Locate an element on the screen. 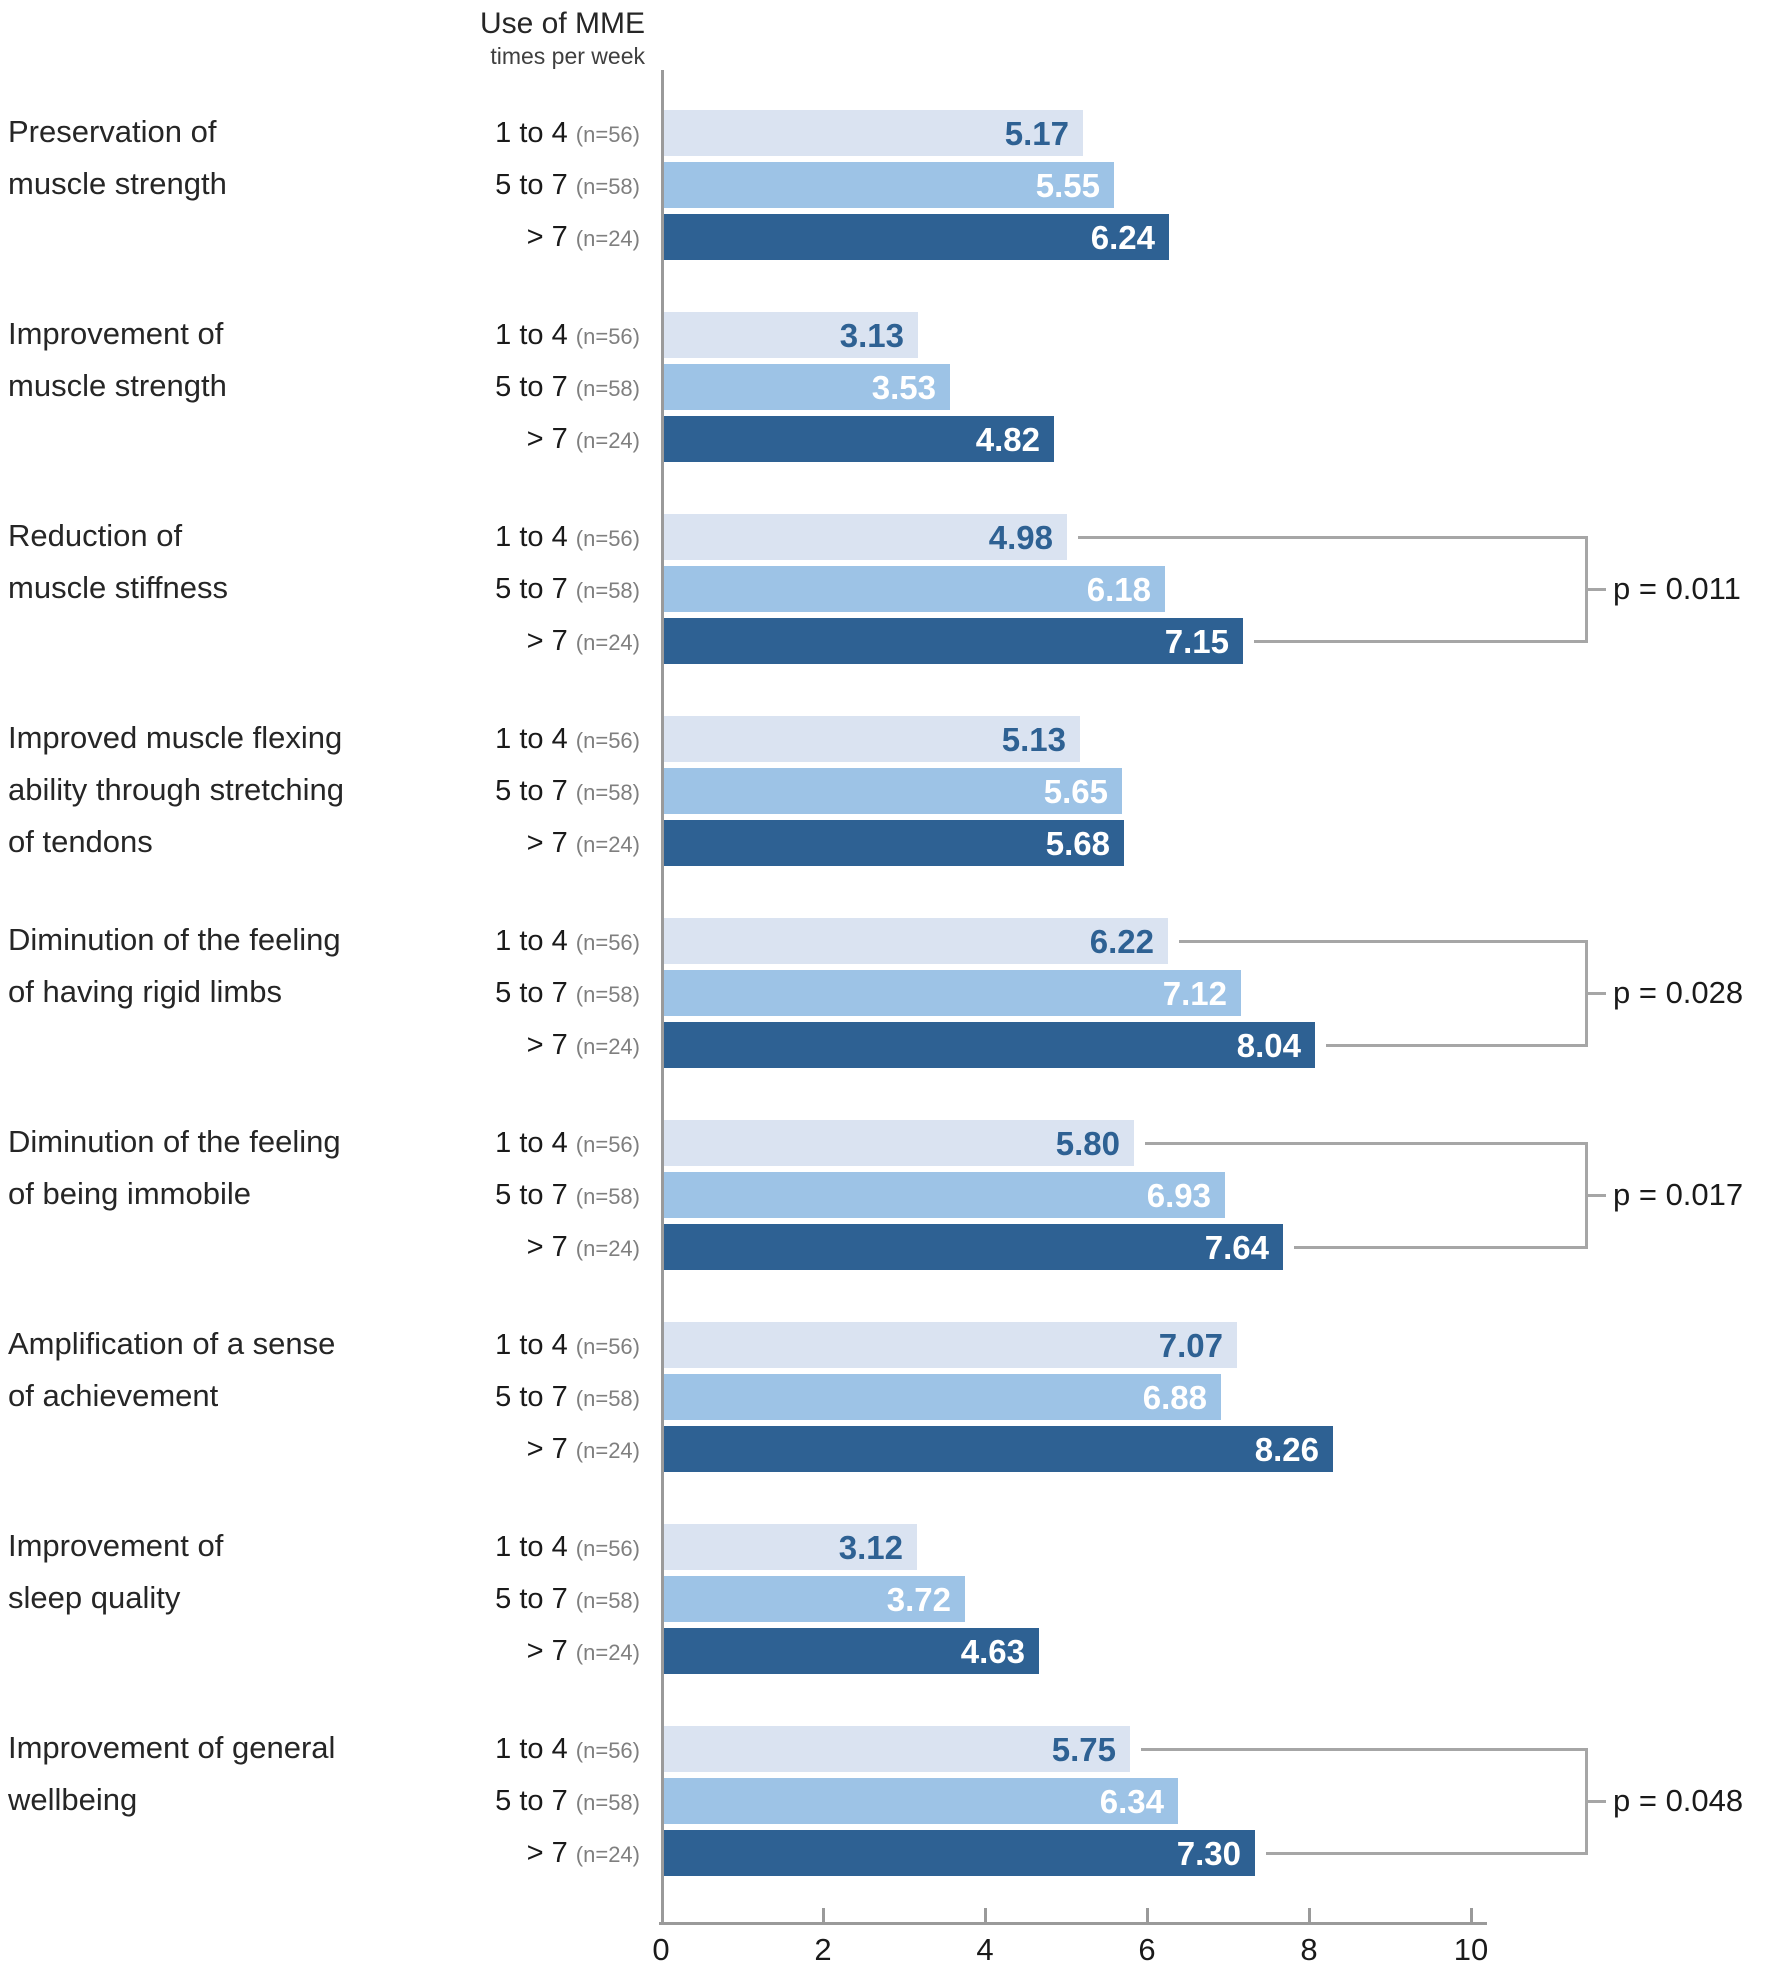 This screenshot has height=1967, width=1770. category-label: Preservation of muscle strength is located at coordinates (117, 158).